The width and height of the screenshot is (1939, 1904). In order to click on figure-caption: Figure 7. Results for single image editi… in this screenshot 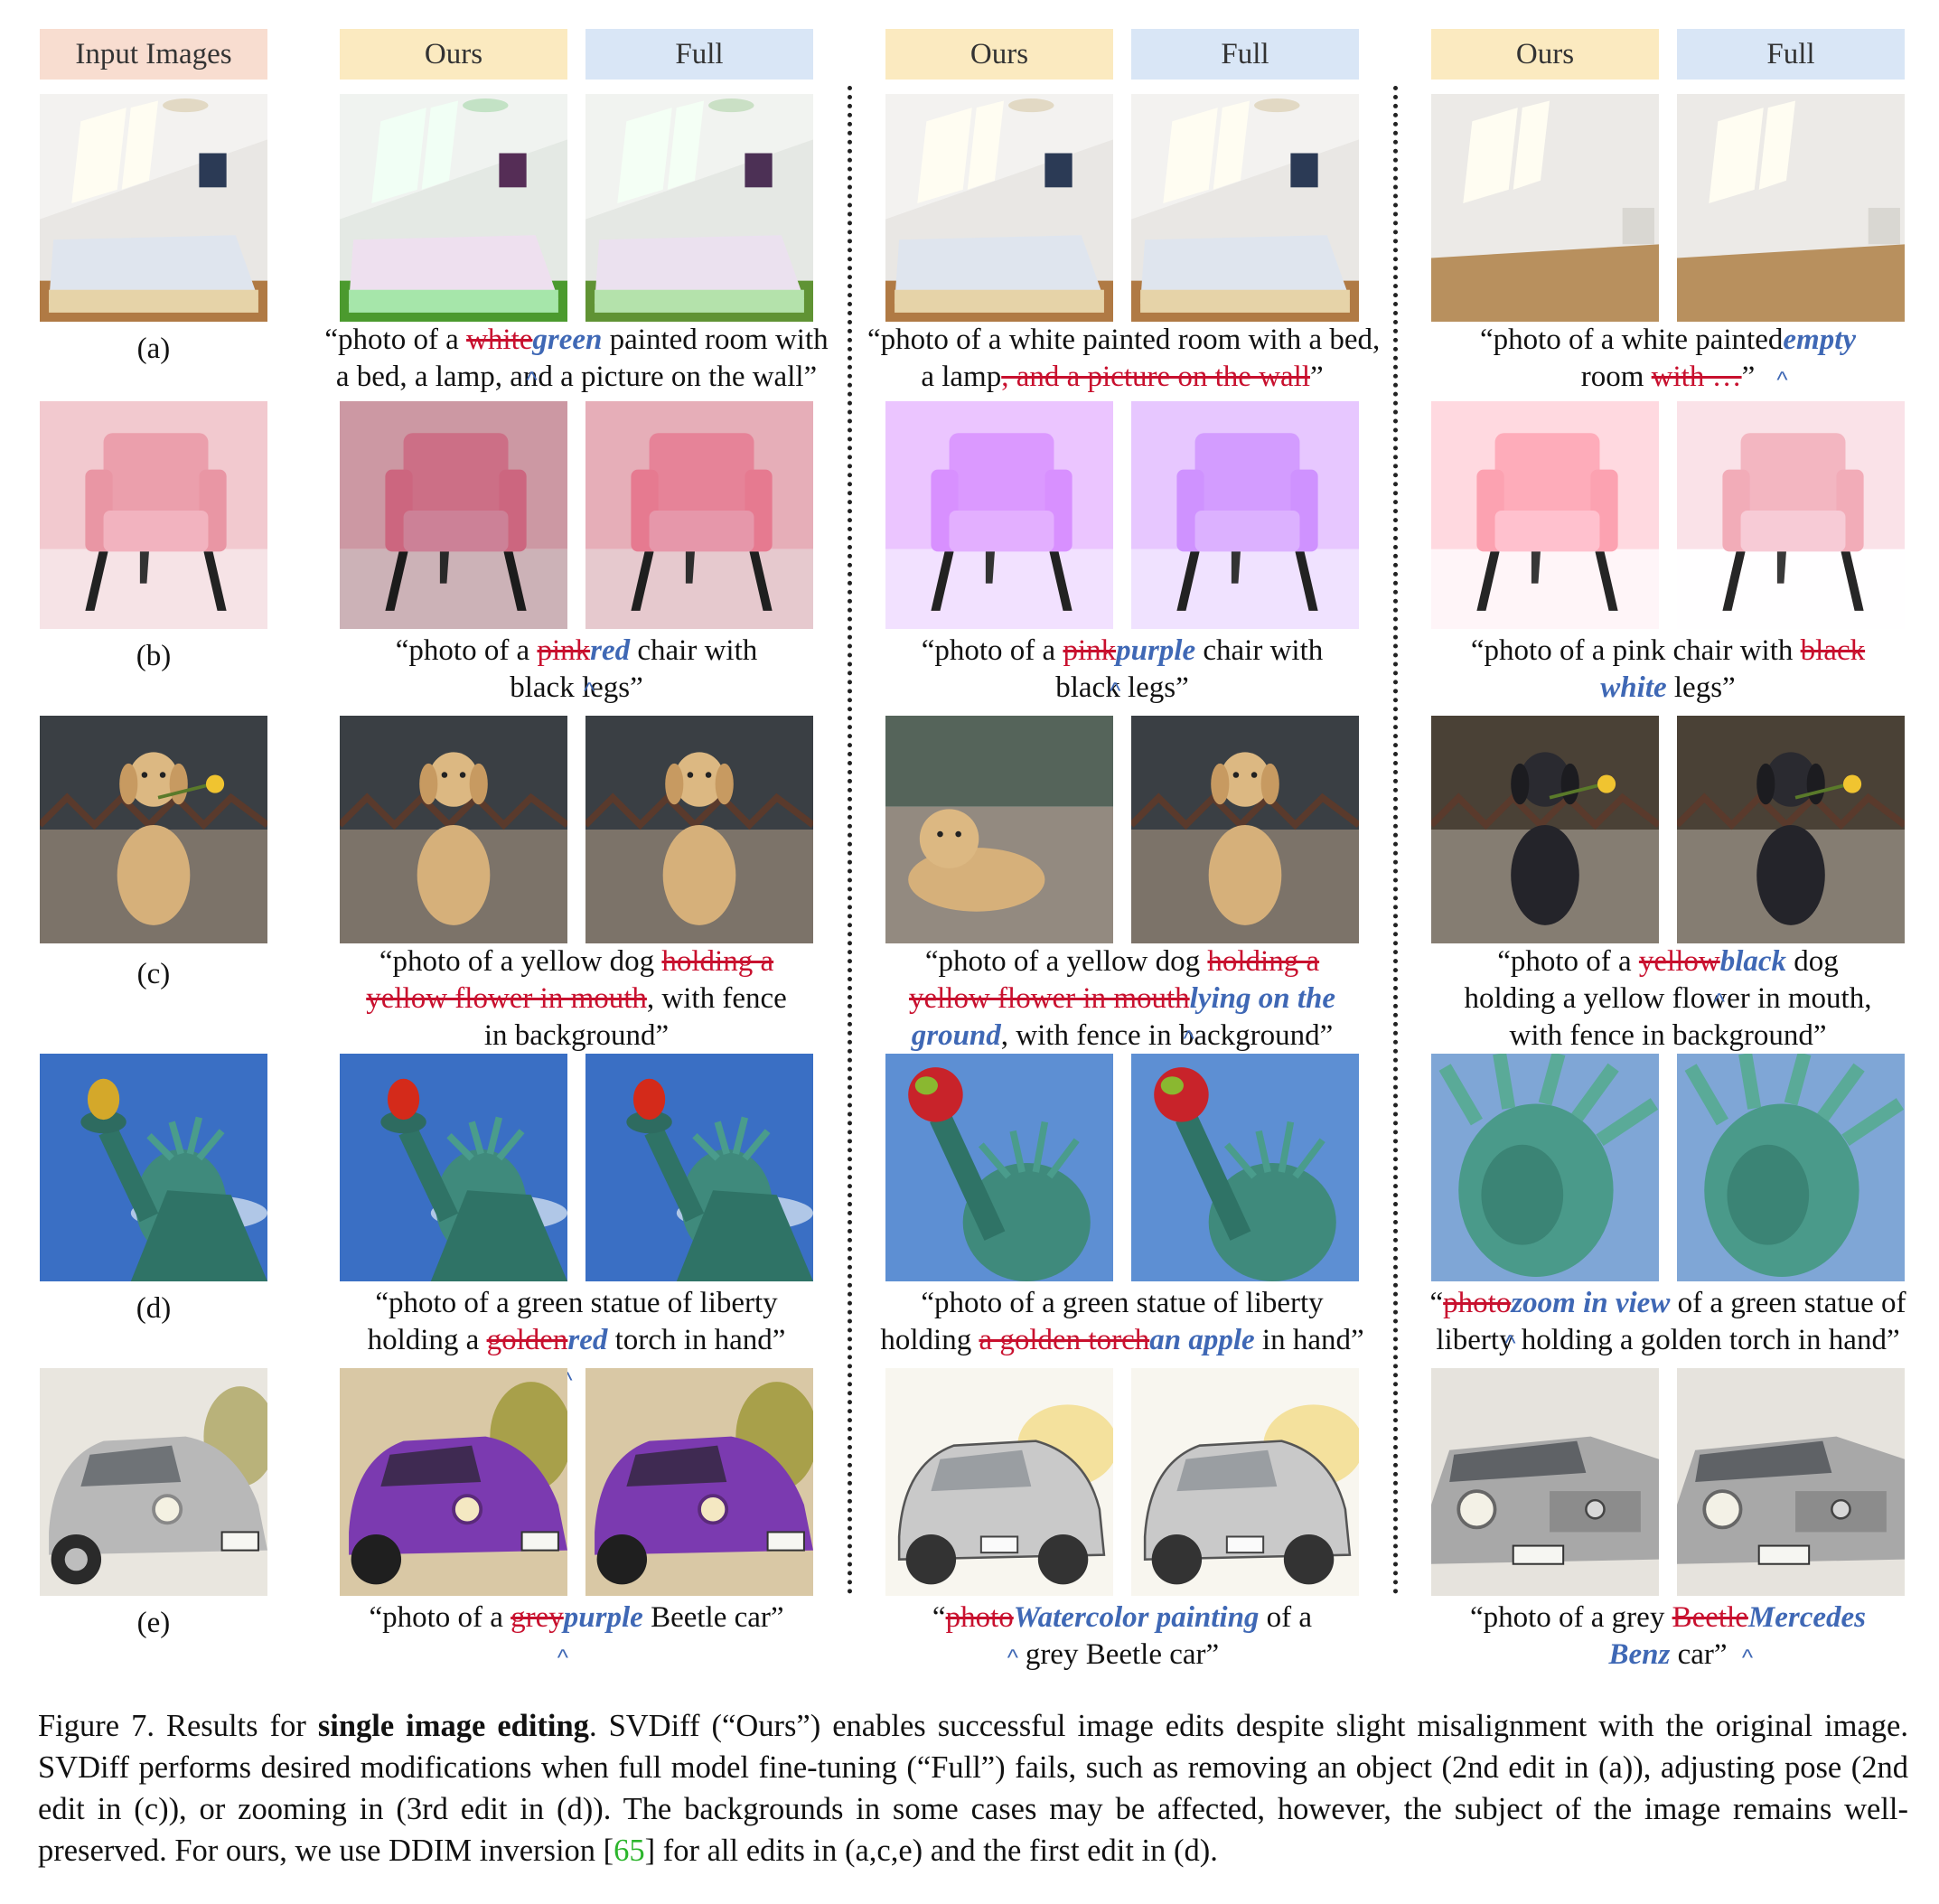, I will do `click(973, 1788)`.